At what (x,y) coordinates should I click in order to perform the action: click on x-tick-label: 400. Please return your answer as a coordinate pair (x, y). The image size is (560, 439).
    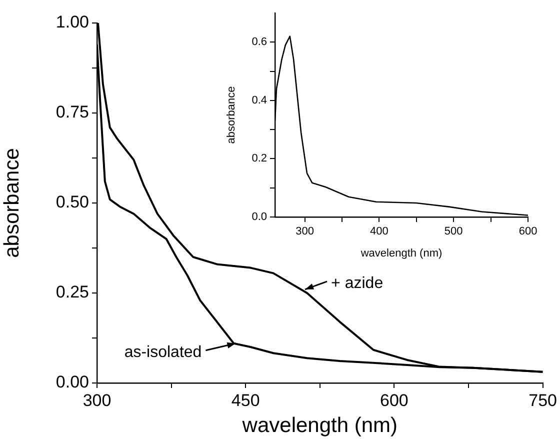
    Looking at the image, I should click on (379, 232).